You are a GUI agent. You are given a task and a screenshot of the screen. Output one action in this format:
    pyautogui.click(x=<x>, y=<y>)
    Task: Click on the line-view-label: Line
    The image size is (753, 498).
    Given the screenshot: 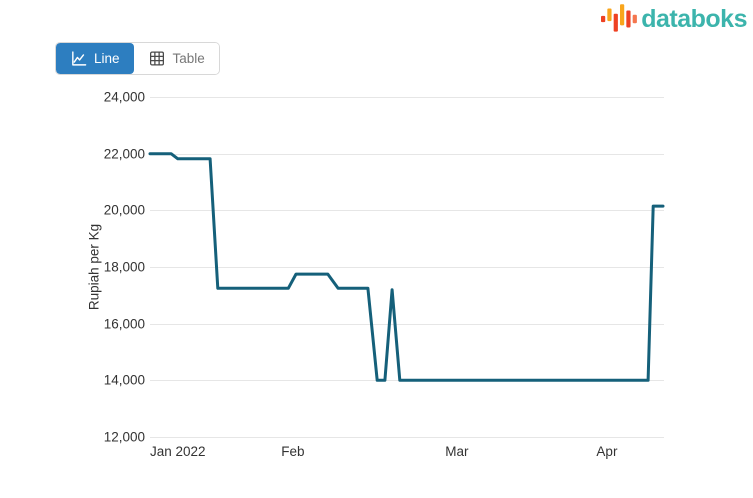 What is the action you would take?
    pyautogui.click(x=107, y=58)
    